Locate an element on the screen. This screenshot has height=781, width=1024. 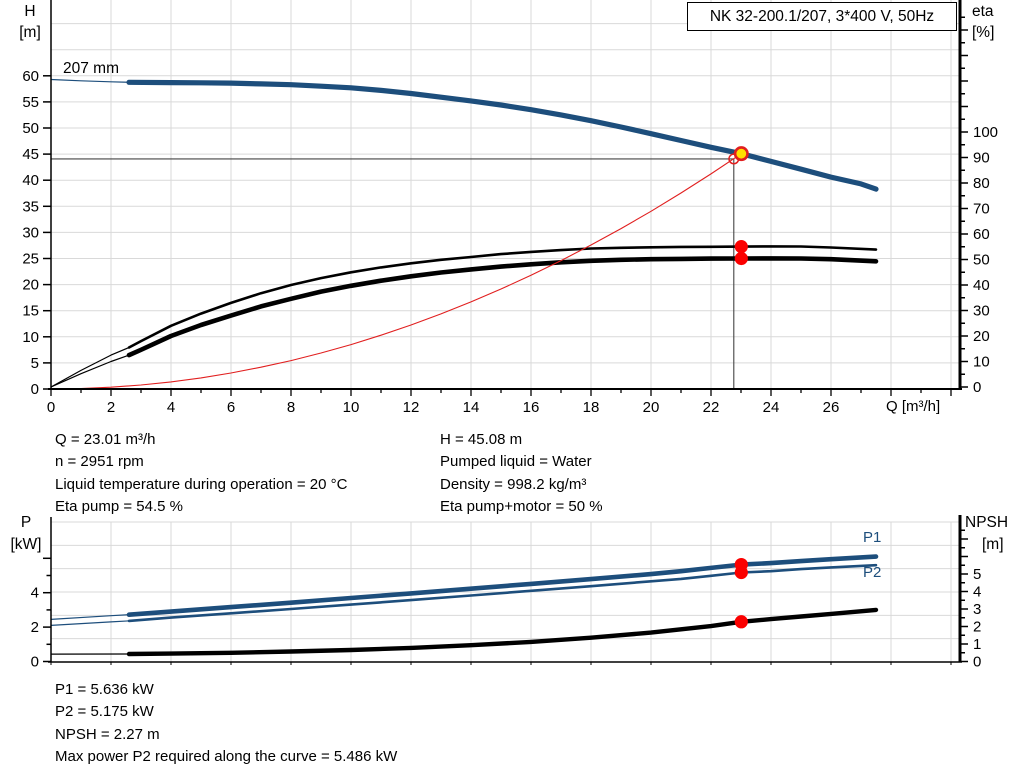
npsh-axis-name: NPSH is located at coordinates (987, 522).